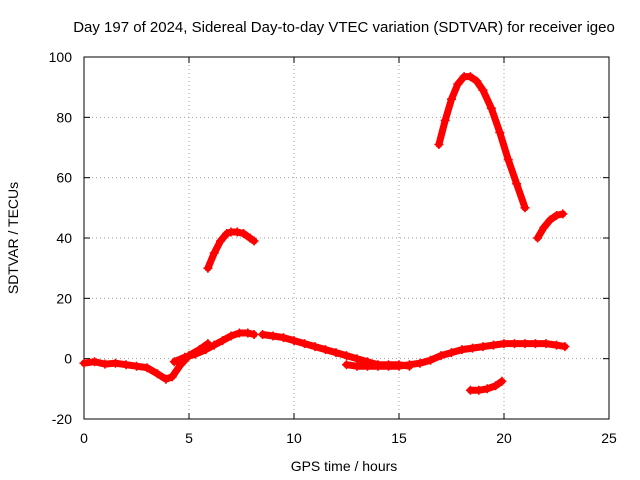  I want to click on series-arc-upper-a, so click(231, 250).